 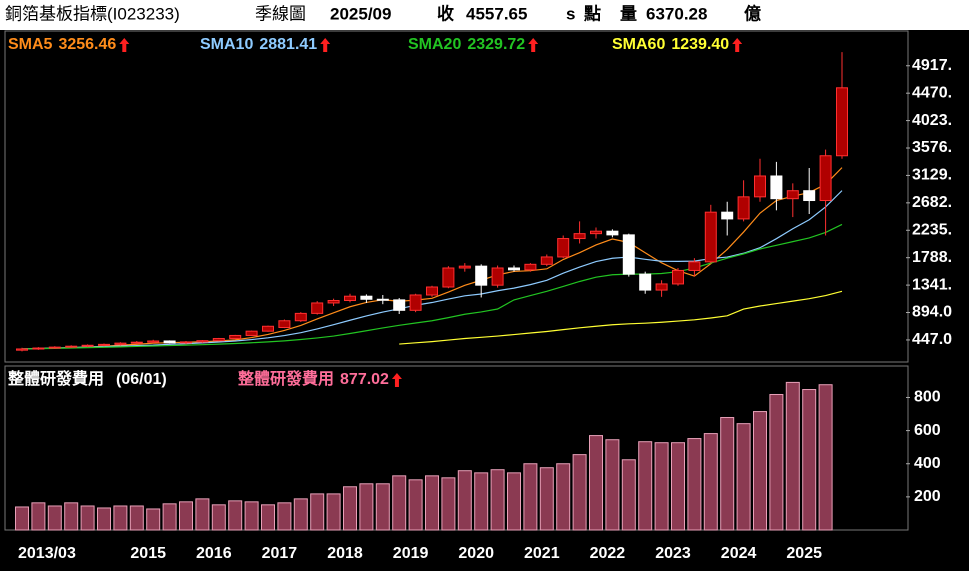 I want to click on volume-unit: 億, so click(x=752, y=13).